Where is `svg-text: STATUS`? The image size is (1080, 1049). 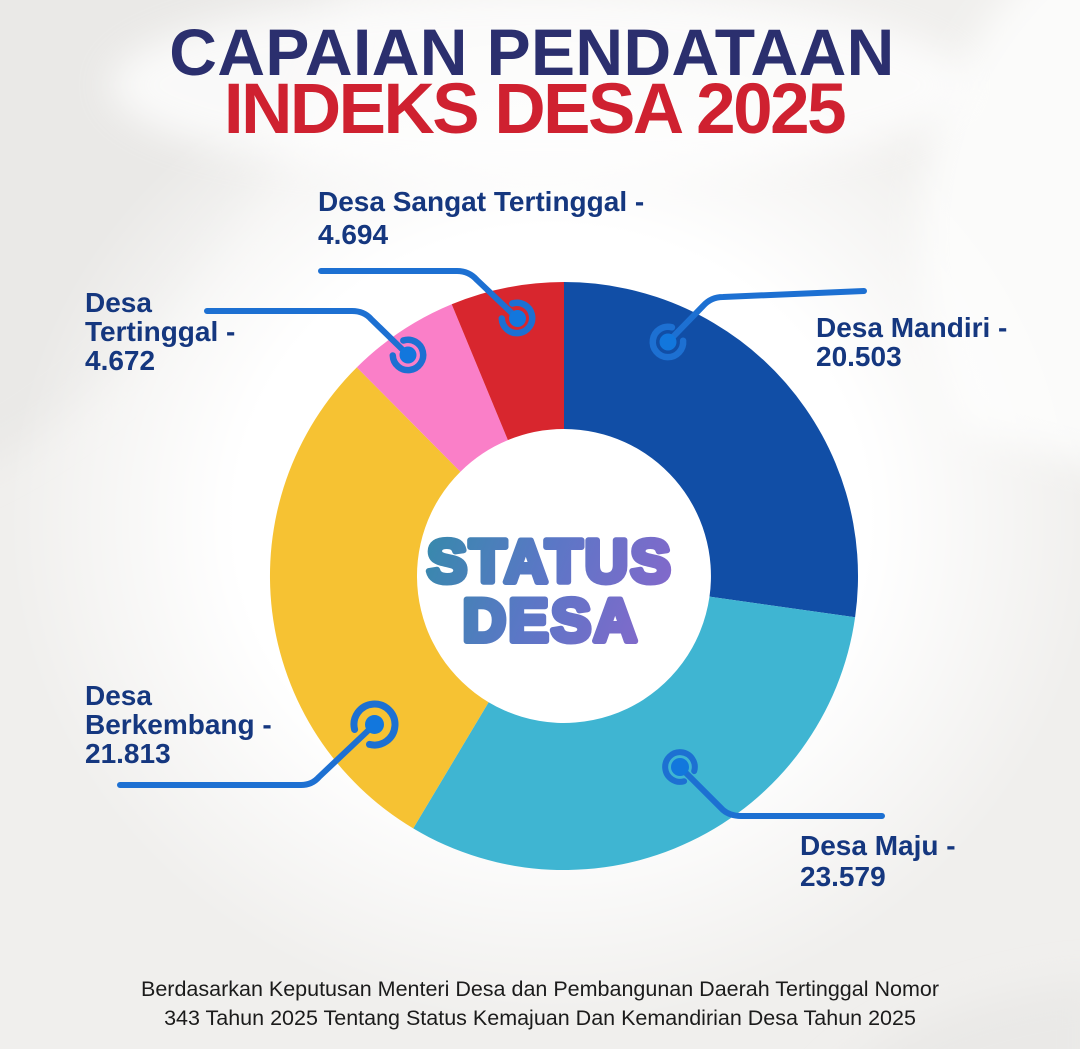
svg-text: STATUS is located at coordinates (550, 561).